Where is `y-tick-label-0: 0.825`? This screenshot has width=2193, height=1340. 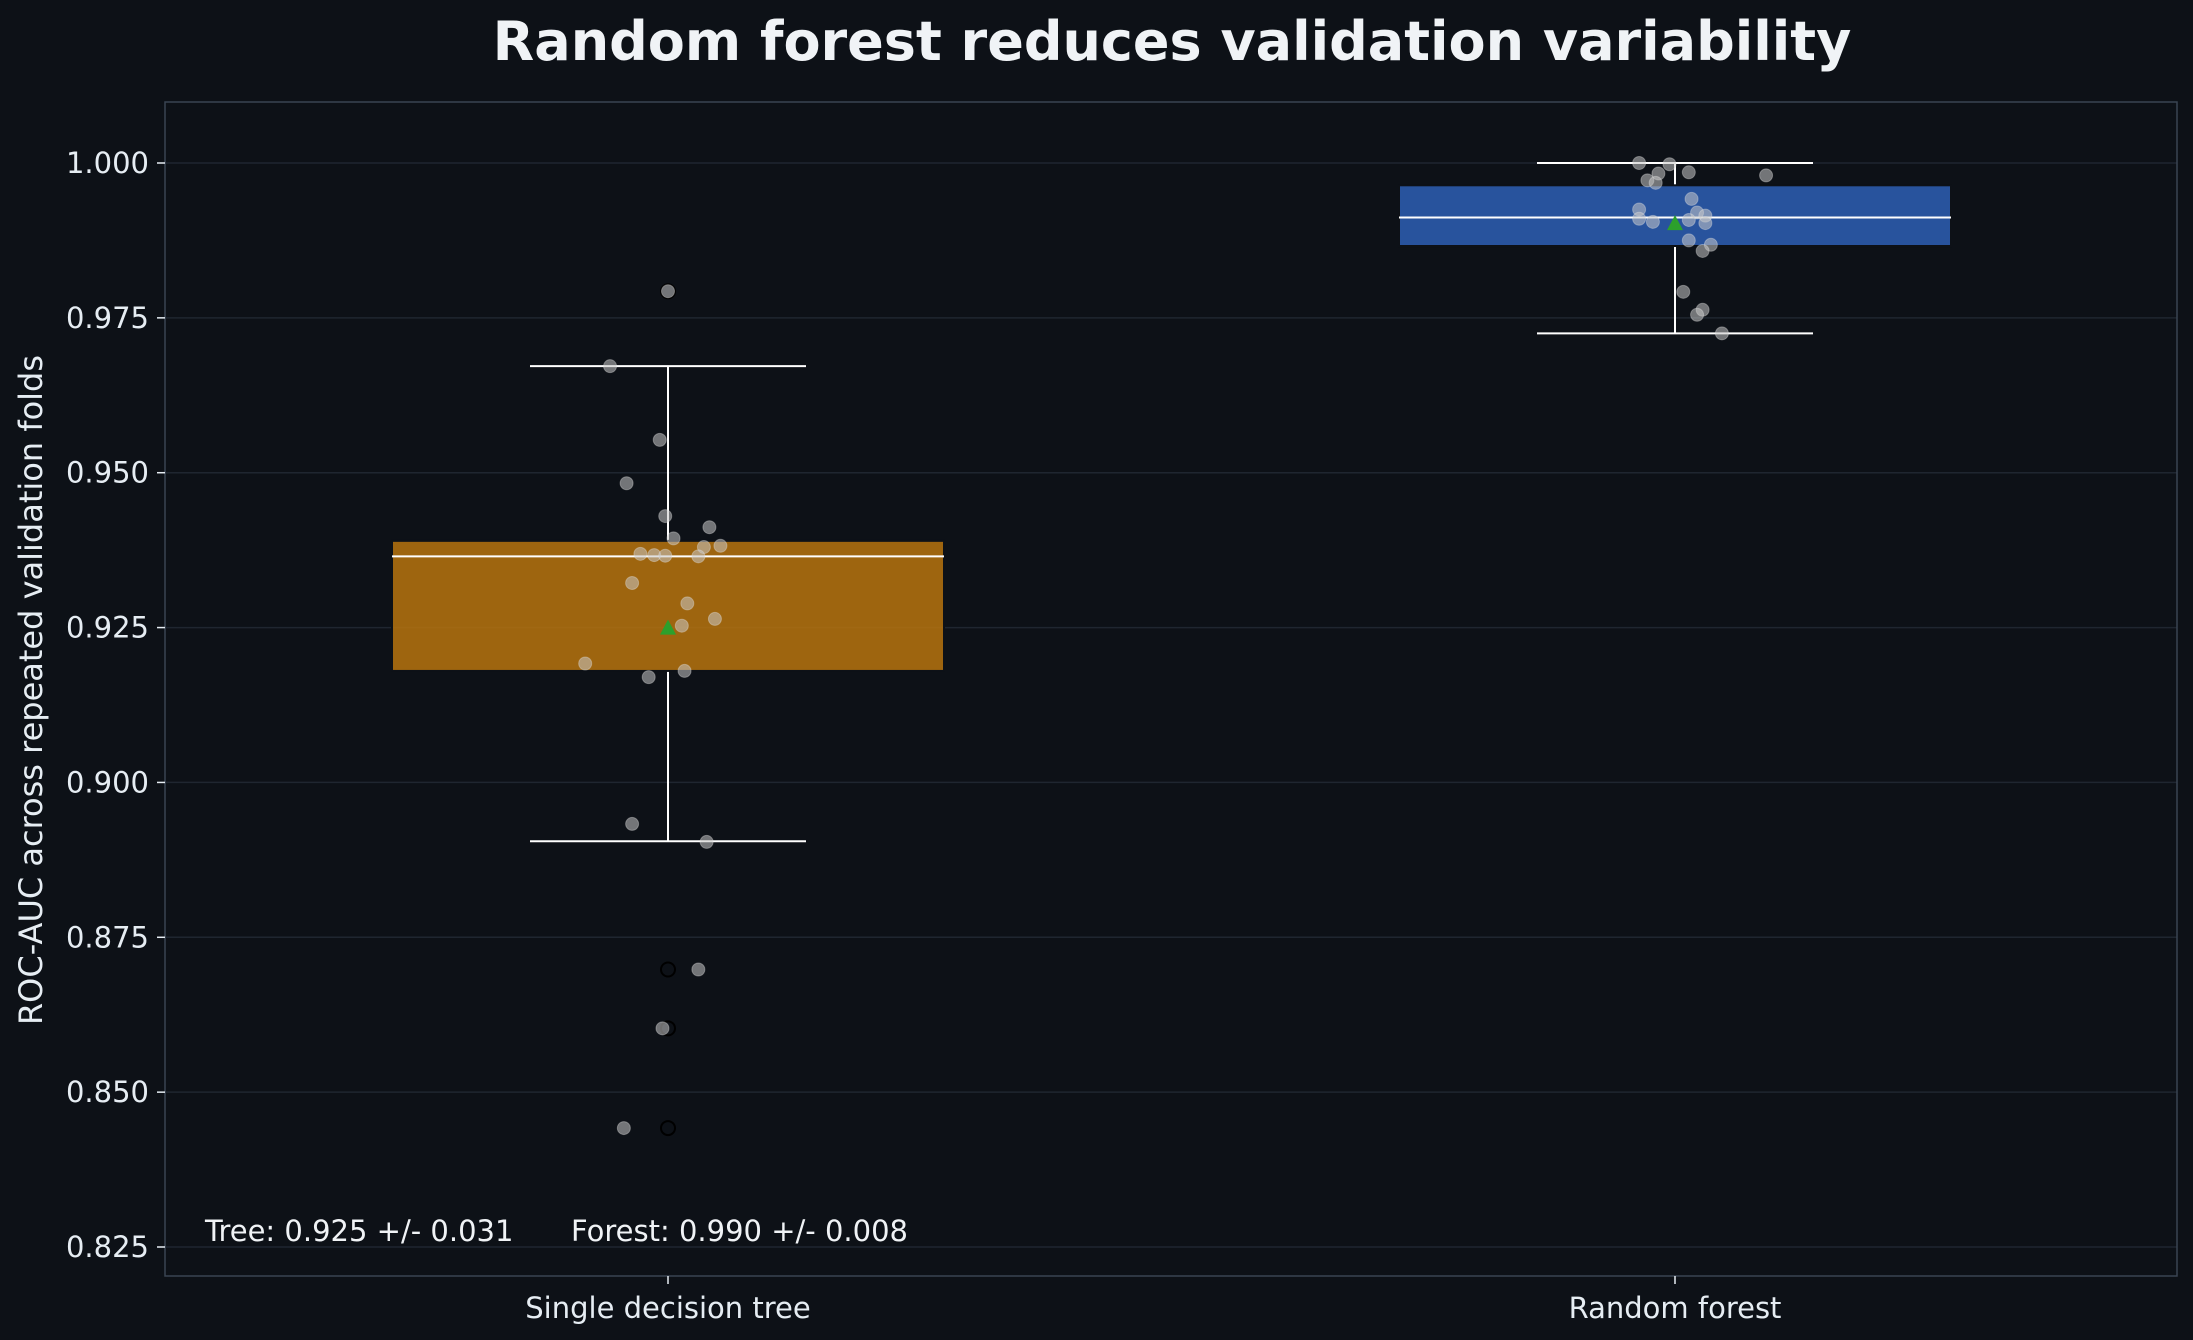 y-tick-label-0: 0.825 is located at coordinates (107, 1247).